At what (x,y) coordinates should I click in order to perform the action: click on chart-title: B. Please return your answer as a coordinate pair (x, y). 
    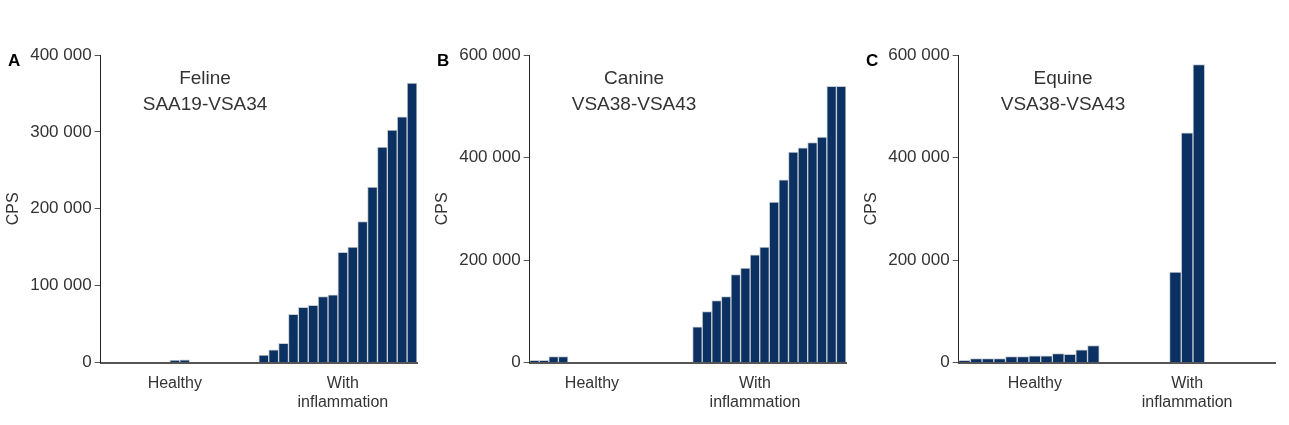
    Looking at the image, I should click on (443, 61).